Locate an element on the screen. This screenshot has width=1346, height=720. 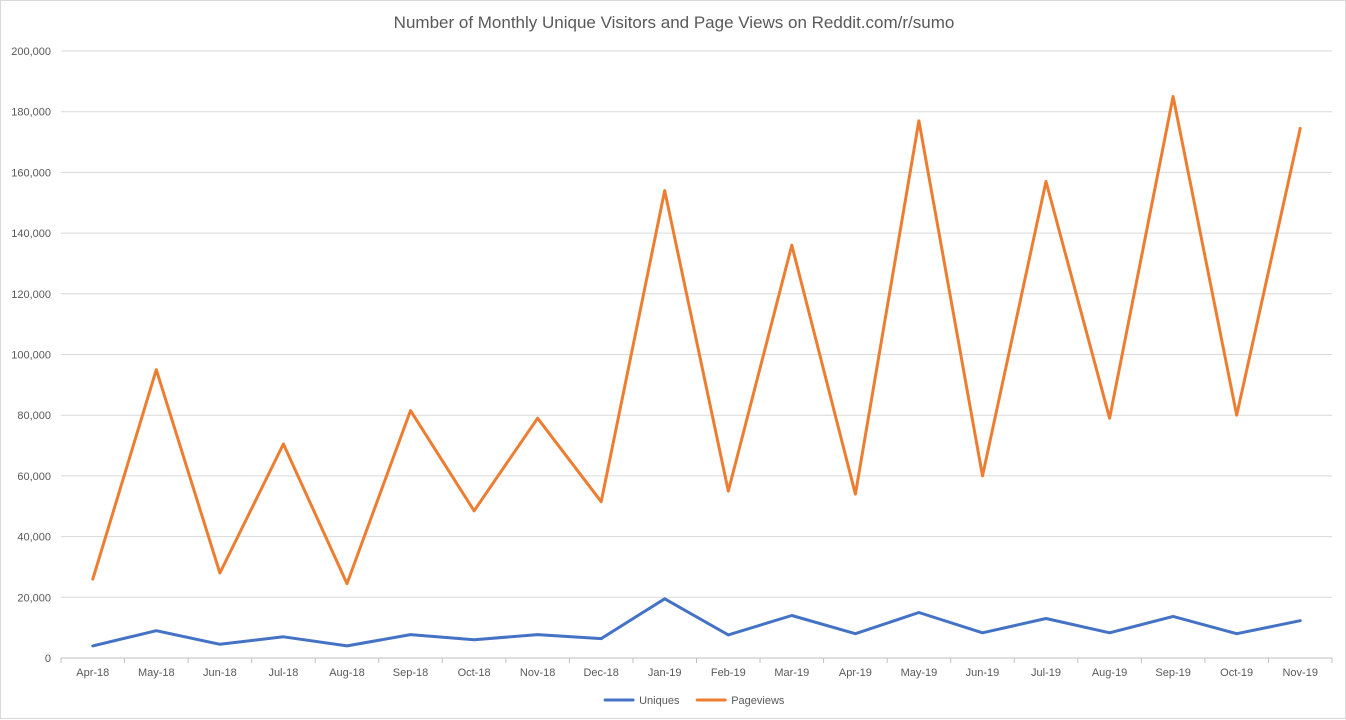
series-line-uniques is located at coordinates (696, 622).